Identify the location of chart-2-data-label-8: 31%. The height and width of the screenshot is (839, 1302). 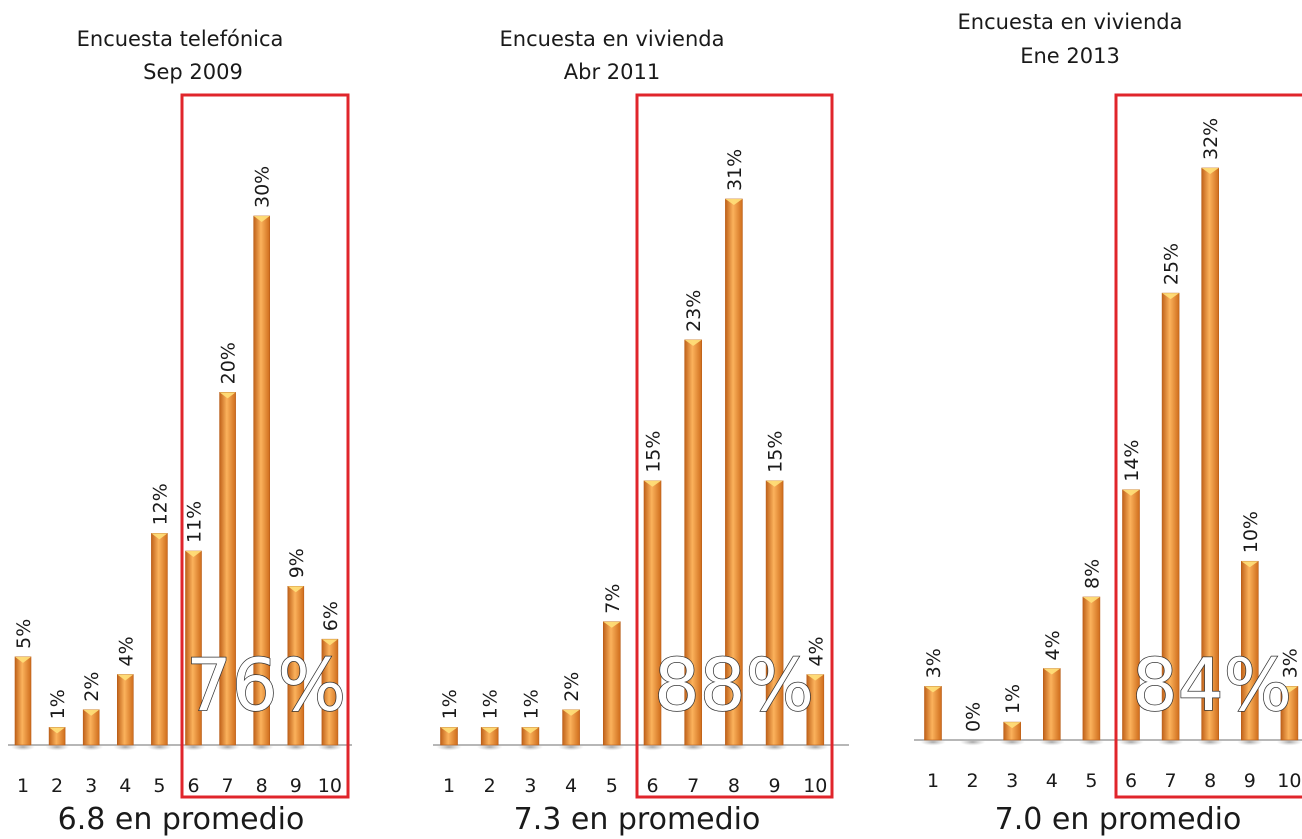
(735, 170).